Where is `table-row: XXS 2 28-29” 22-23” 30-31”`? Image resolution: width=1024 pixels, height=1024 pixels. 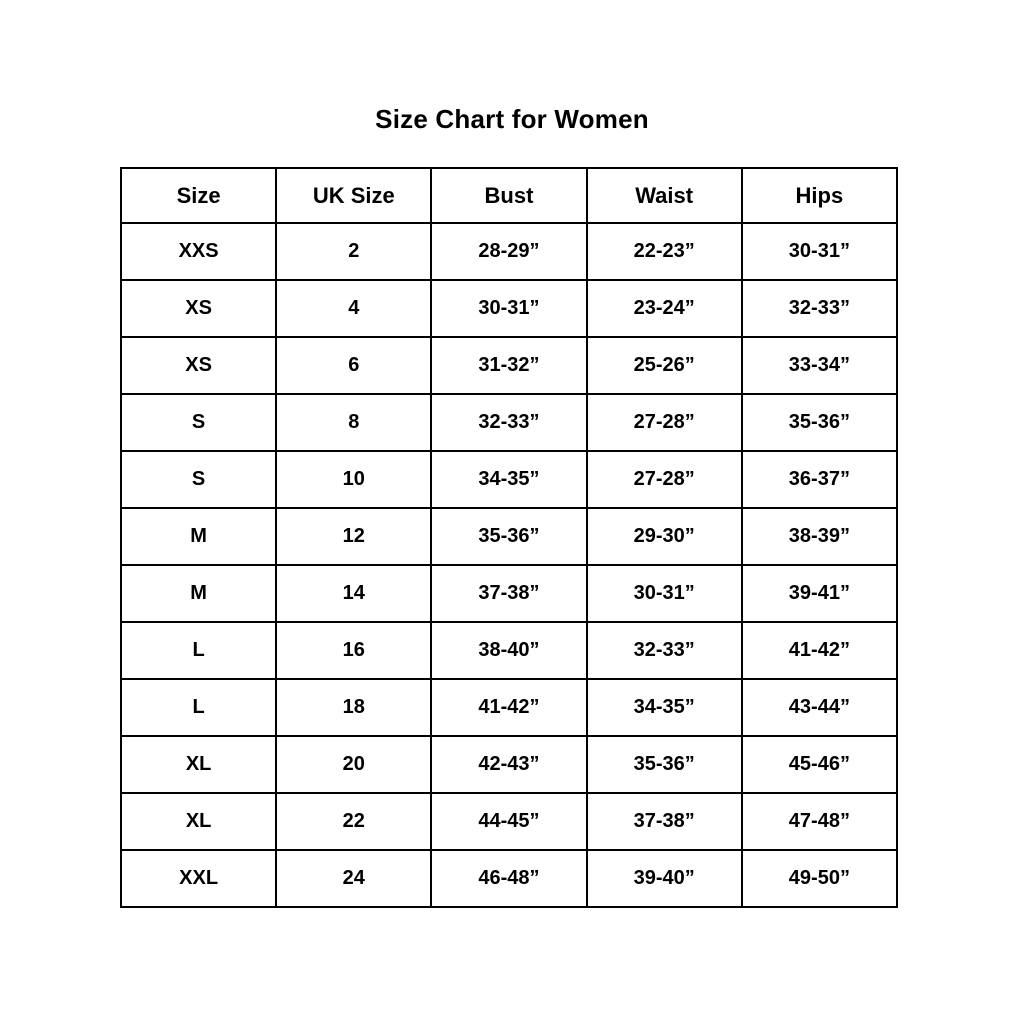
table-row: XXS 2 28-29” 22-23” 30-31” is located at coordinates (509, 251).